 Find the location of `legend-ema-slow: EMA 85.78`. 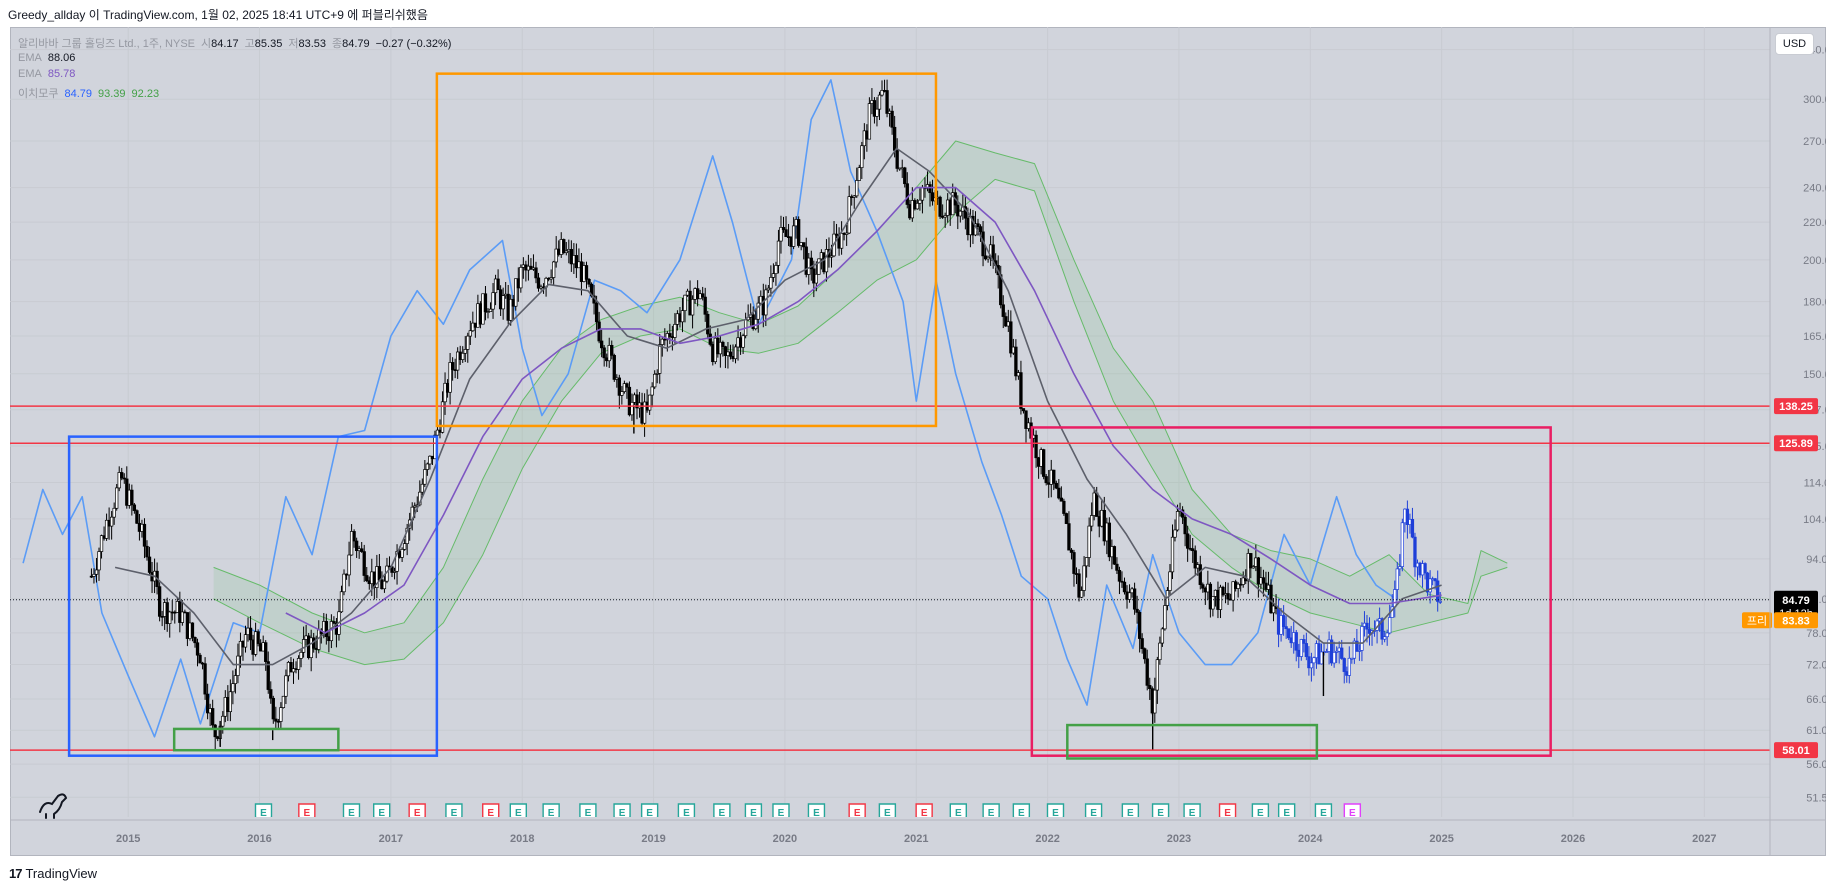

legend-ema-slow: EMA 85.78 is located at coordinates (46, 74).